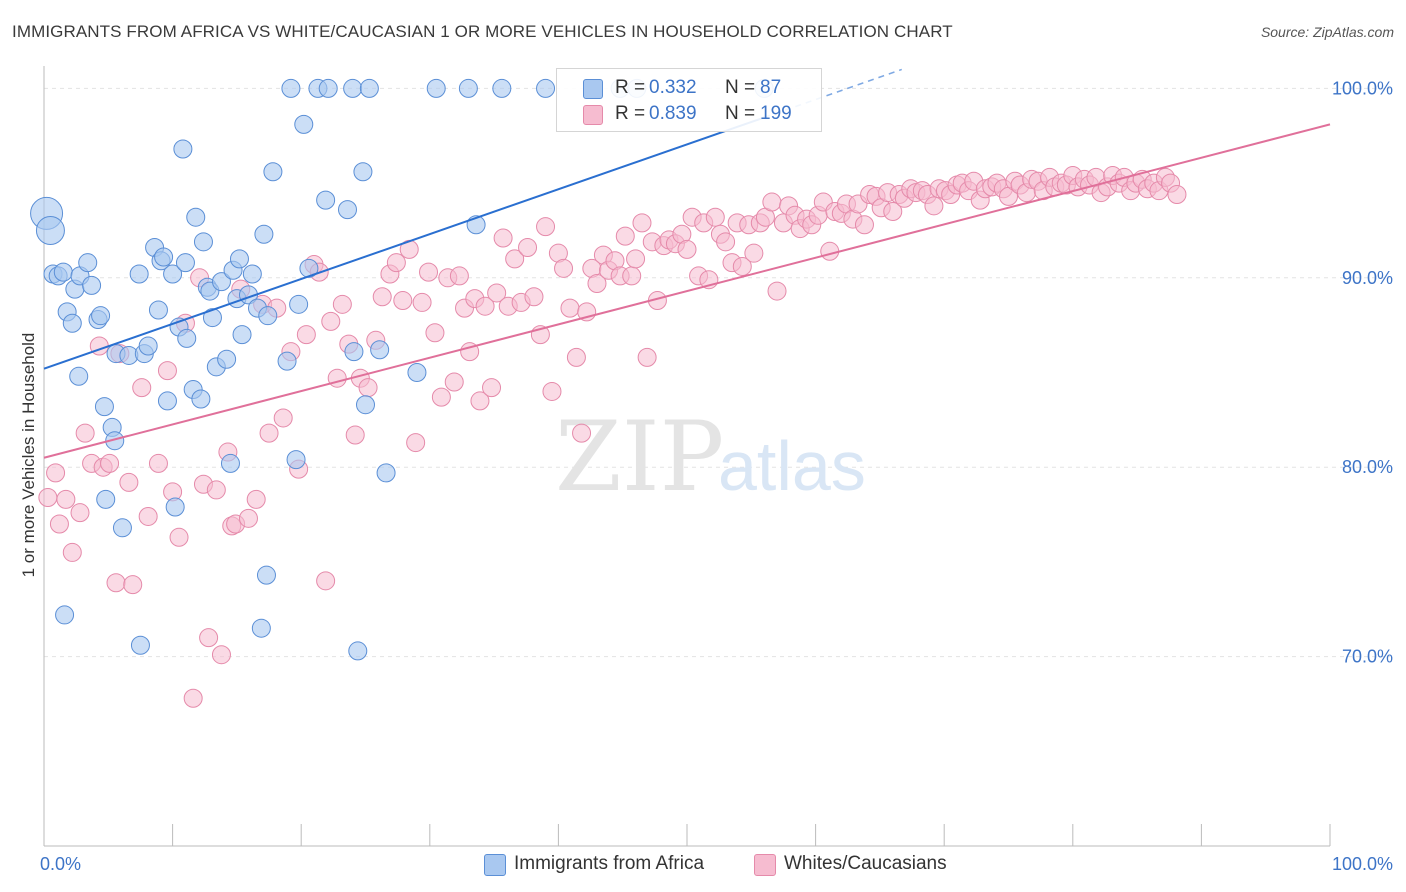 The image size is (1406, 892). I want to click on legend-r-value: 0.332, so click(673, 87).